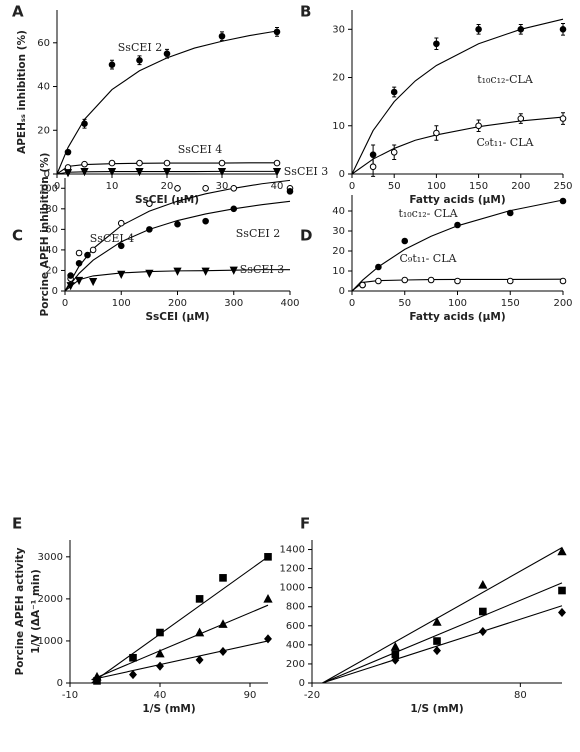 The height and width of the screenshot is (752, 580). I want to click on series-label: t₁₀c₁₂- CLA, so click(428, 213).